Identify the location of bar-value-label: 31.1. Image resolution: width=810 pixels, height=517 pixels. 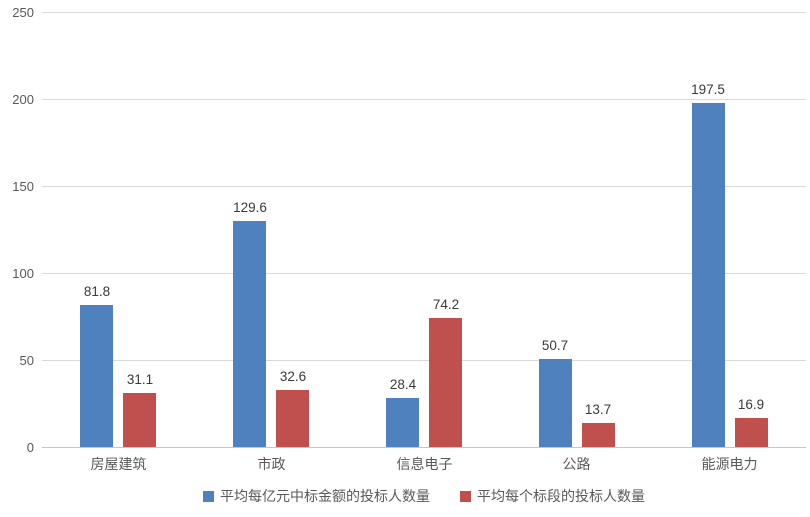
(140, 379).